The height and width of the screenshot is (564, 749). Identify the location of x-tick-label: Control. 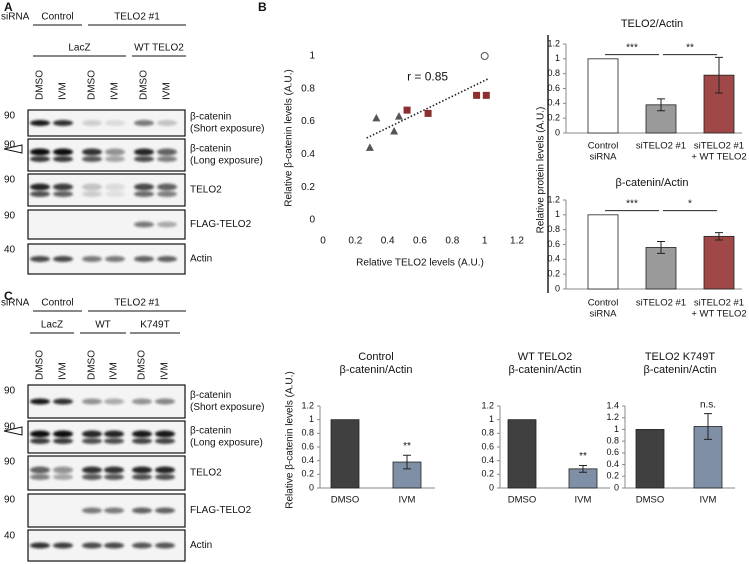
(603, 146).